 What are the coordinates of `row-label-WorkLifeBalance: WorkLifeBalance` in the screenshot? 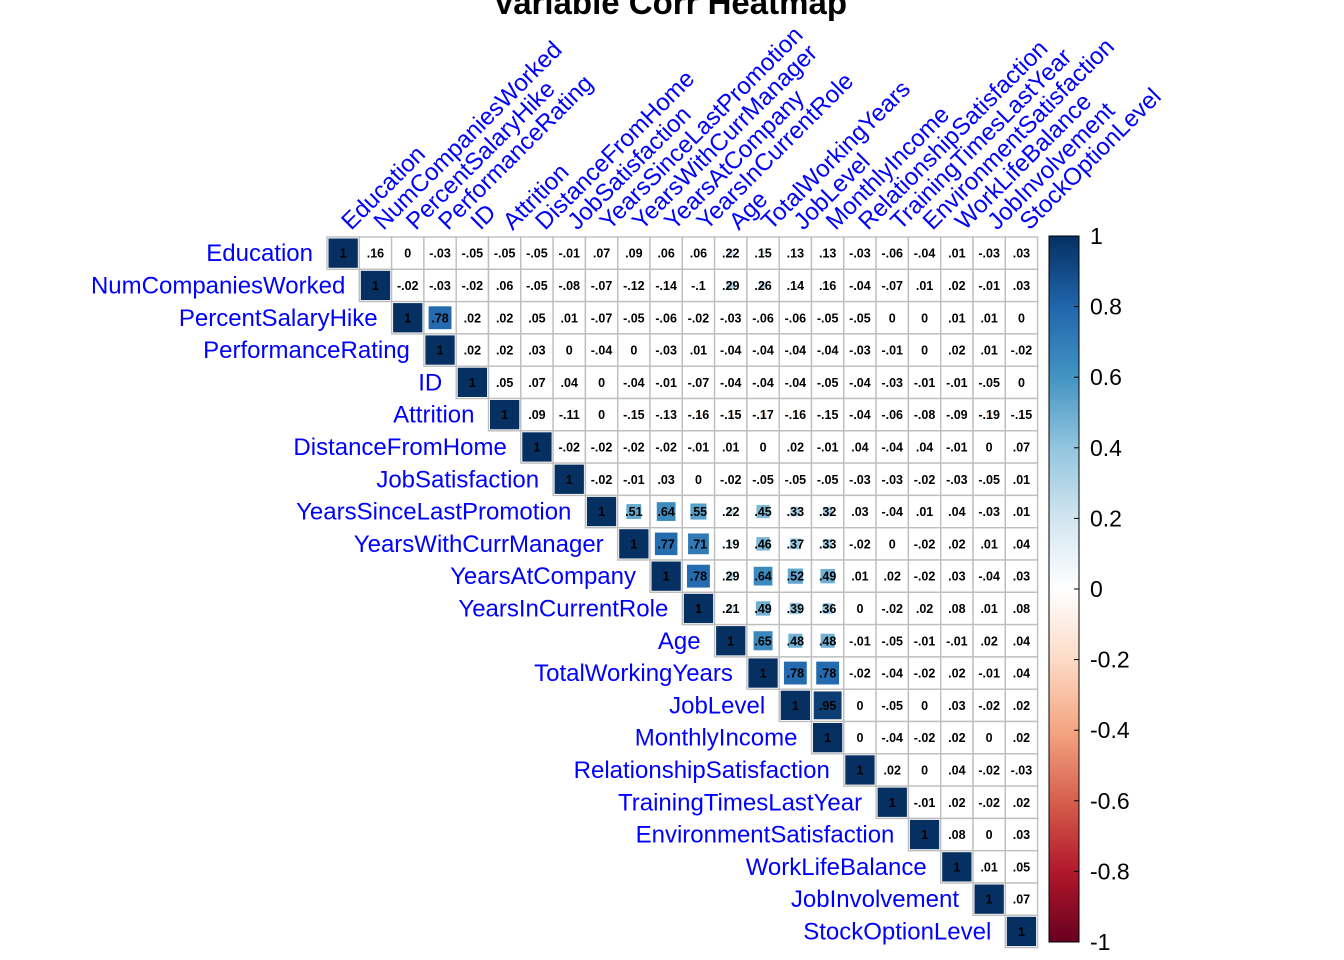 It's located at (836, 867).